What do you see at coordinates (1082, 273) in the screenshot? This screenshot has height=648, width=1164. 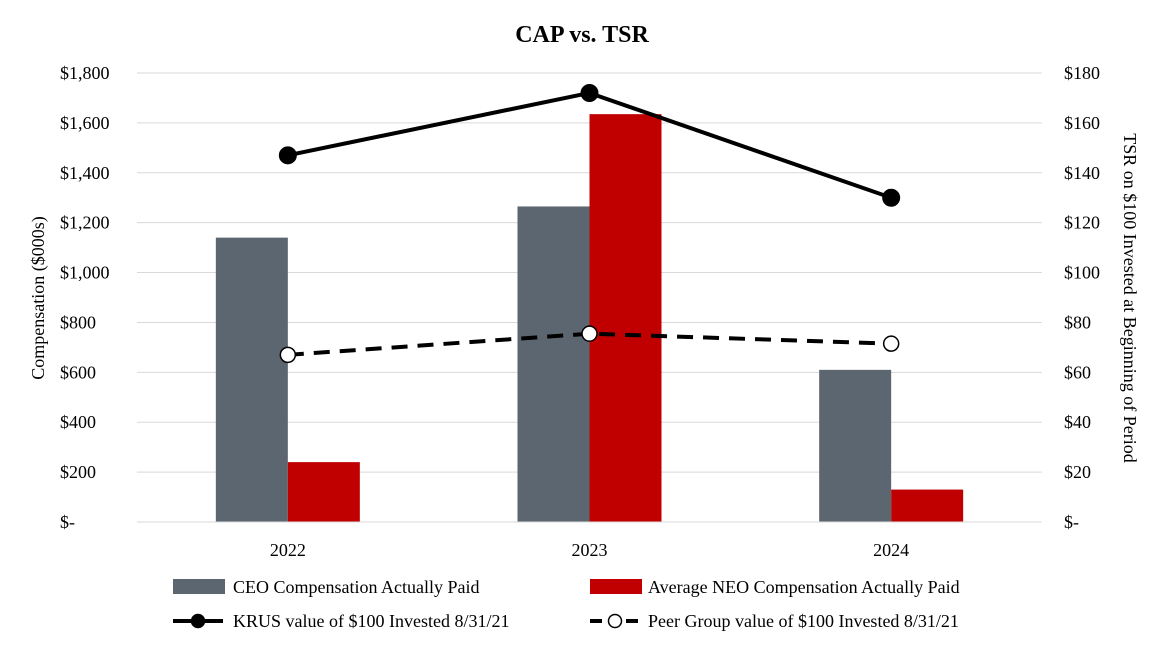 I see `y-right-tick-label: $100` at bounding box center [1082, 273].